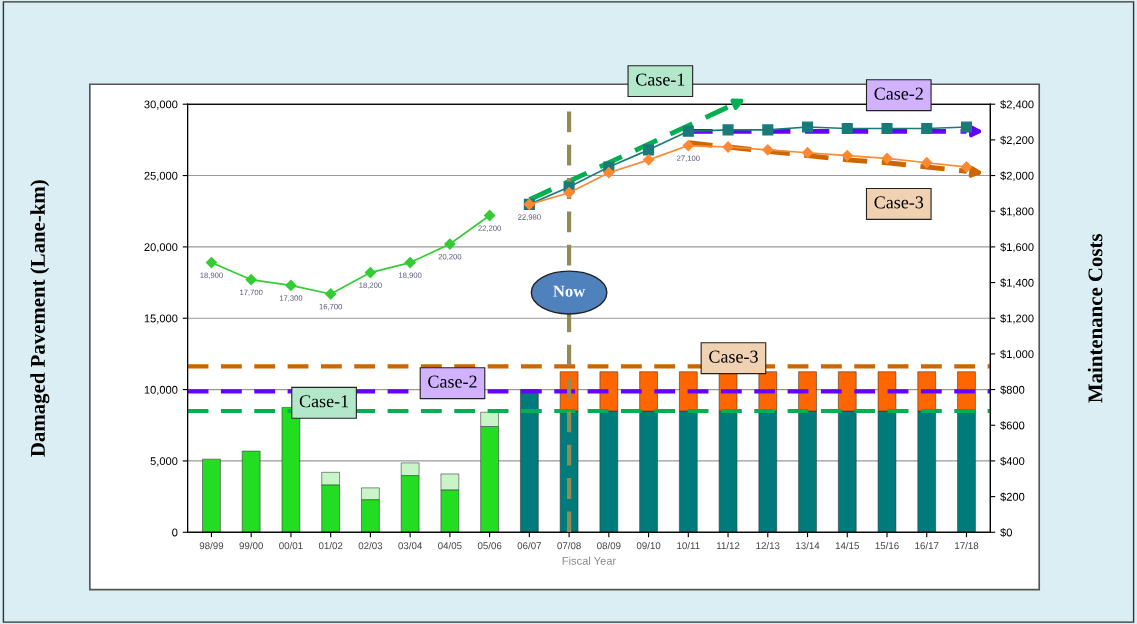  Describe the element at coordinates (688, 545) in the screenshot. I see `x-tick-label: 10/11` at that location.